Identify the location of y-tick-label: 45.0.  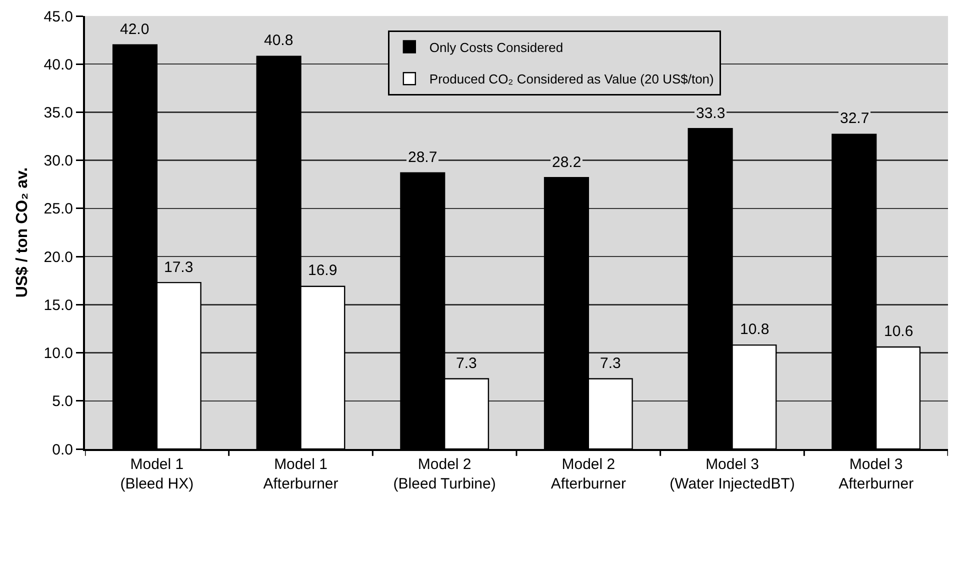
(58, 17).